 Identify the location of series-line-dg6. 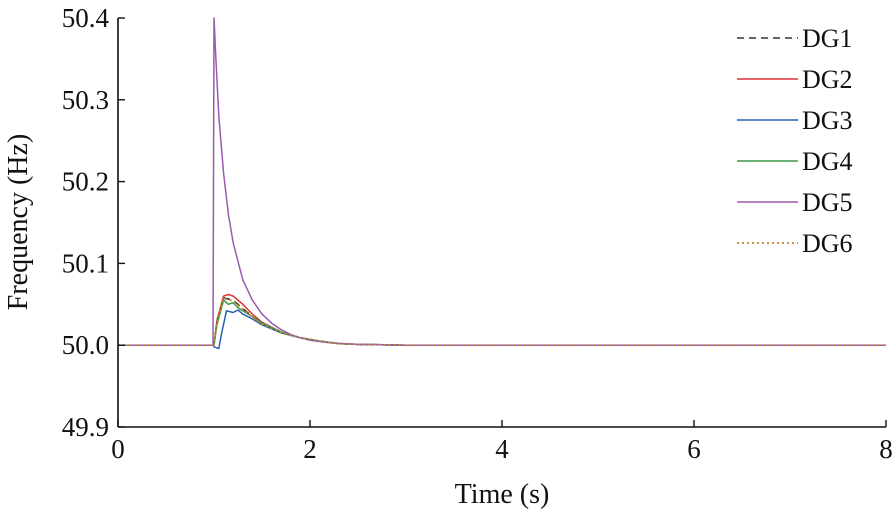
(502, 322).